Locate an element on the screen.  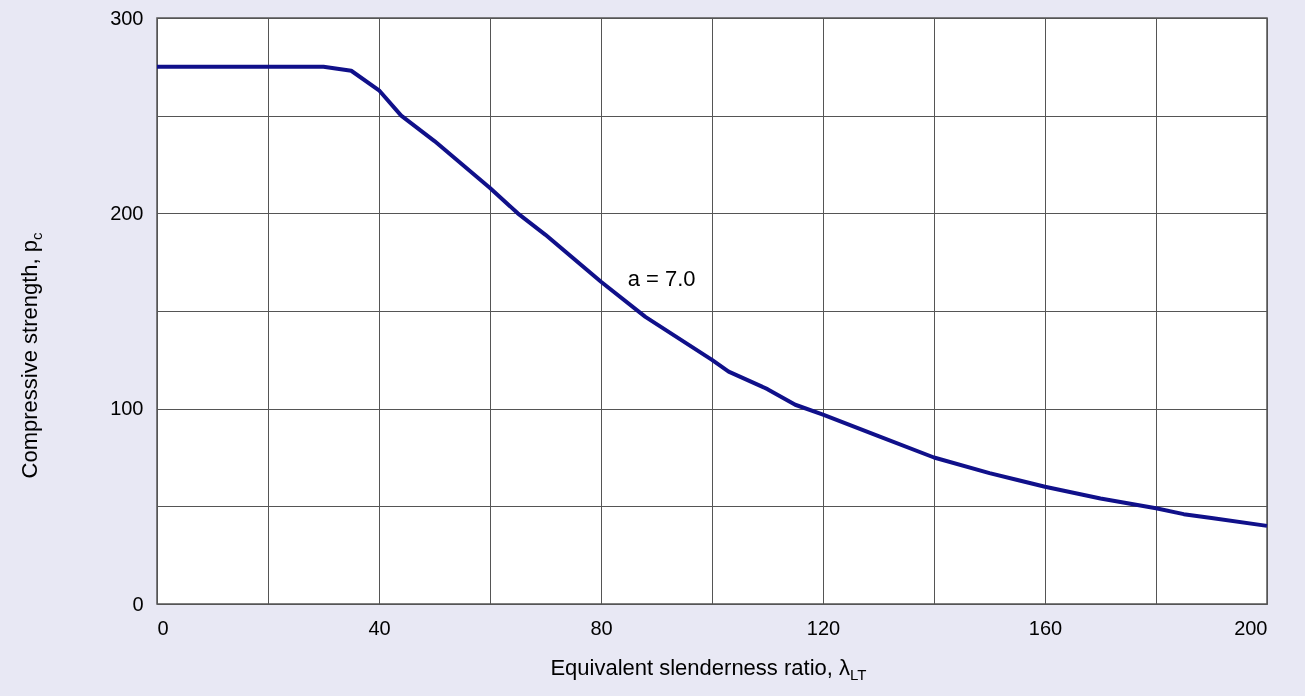
y-tick-label: 300 is located at coordinates (127, 17).